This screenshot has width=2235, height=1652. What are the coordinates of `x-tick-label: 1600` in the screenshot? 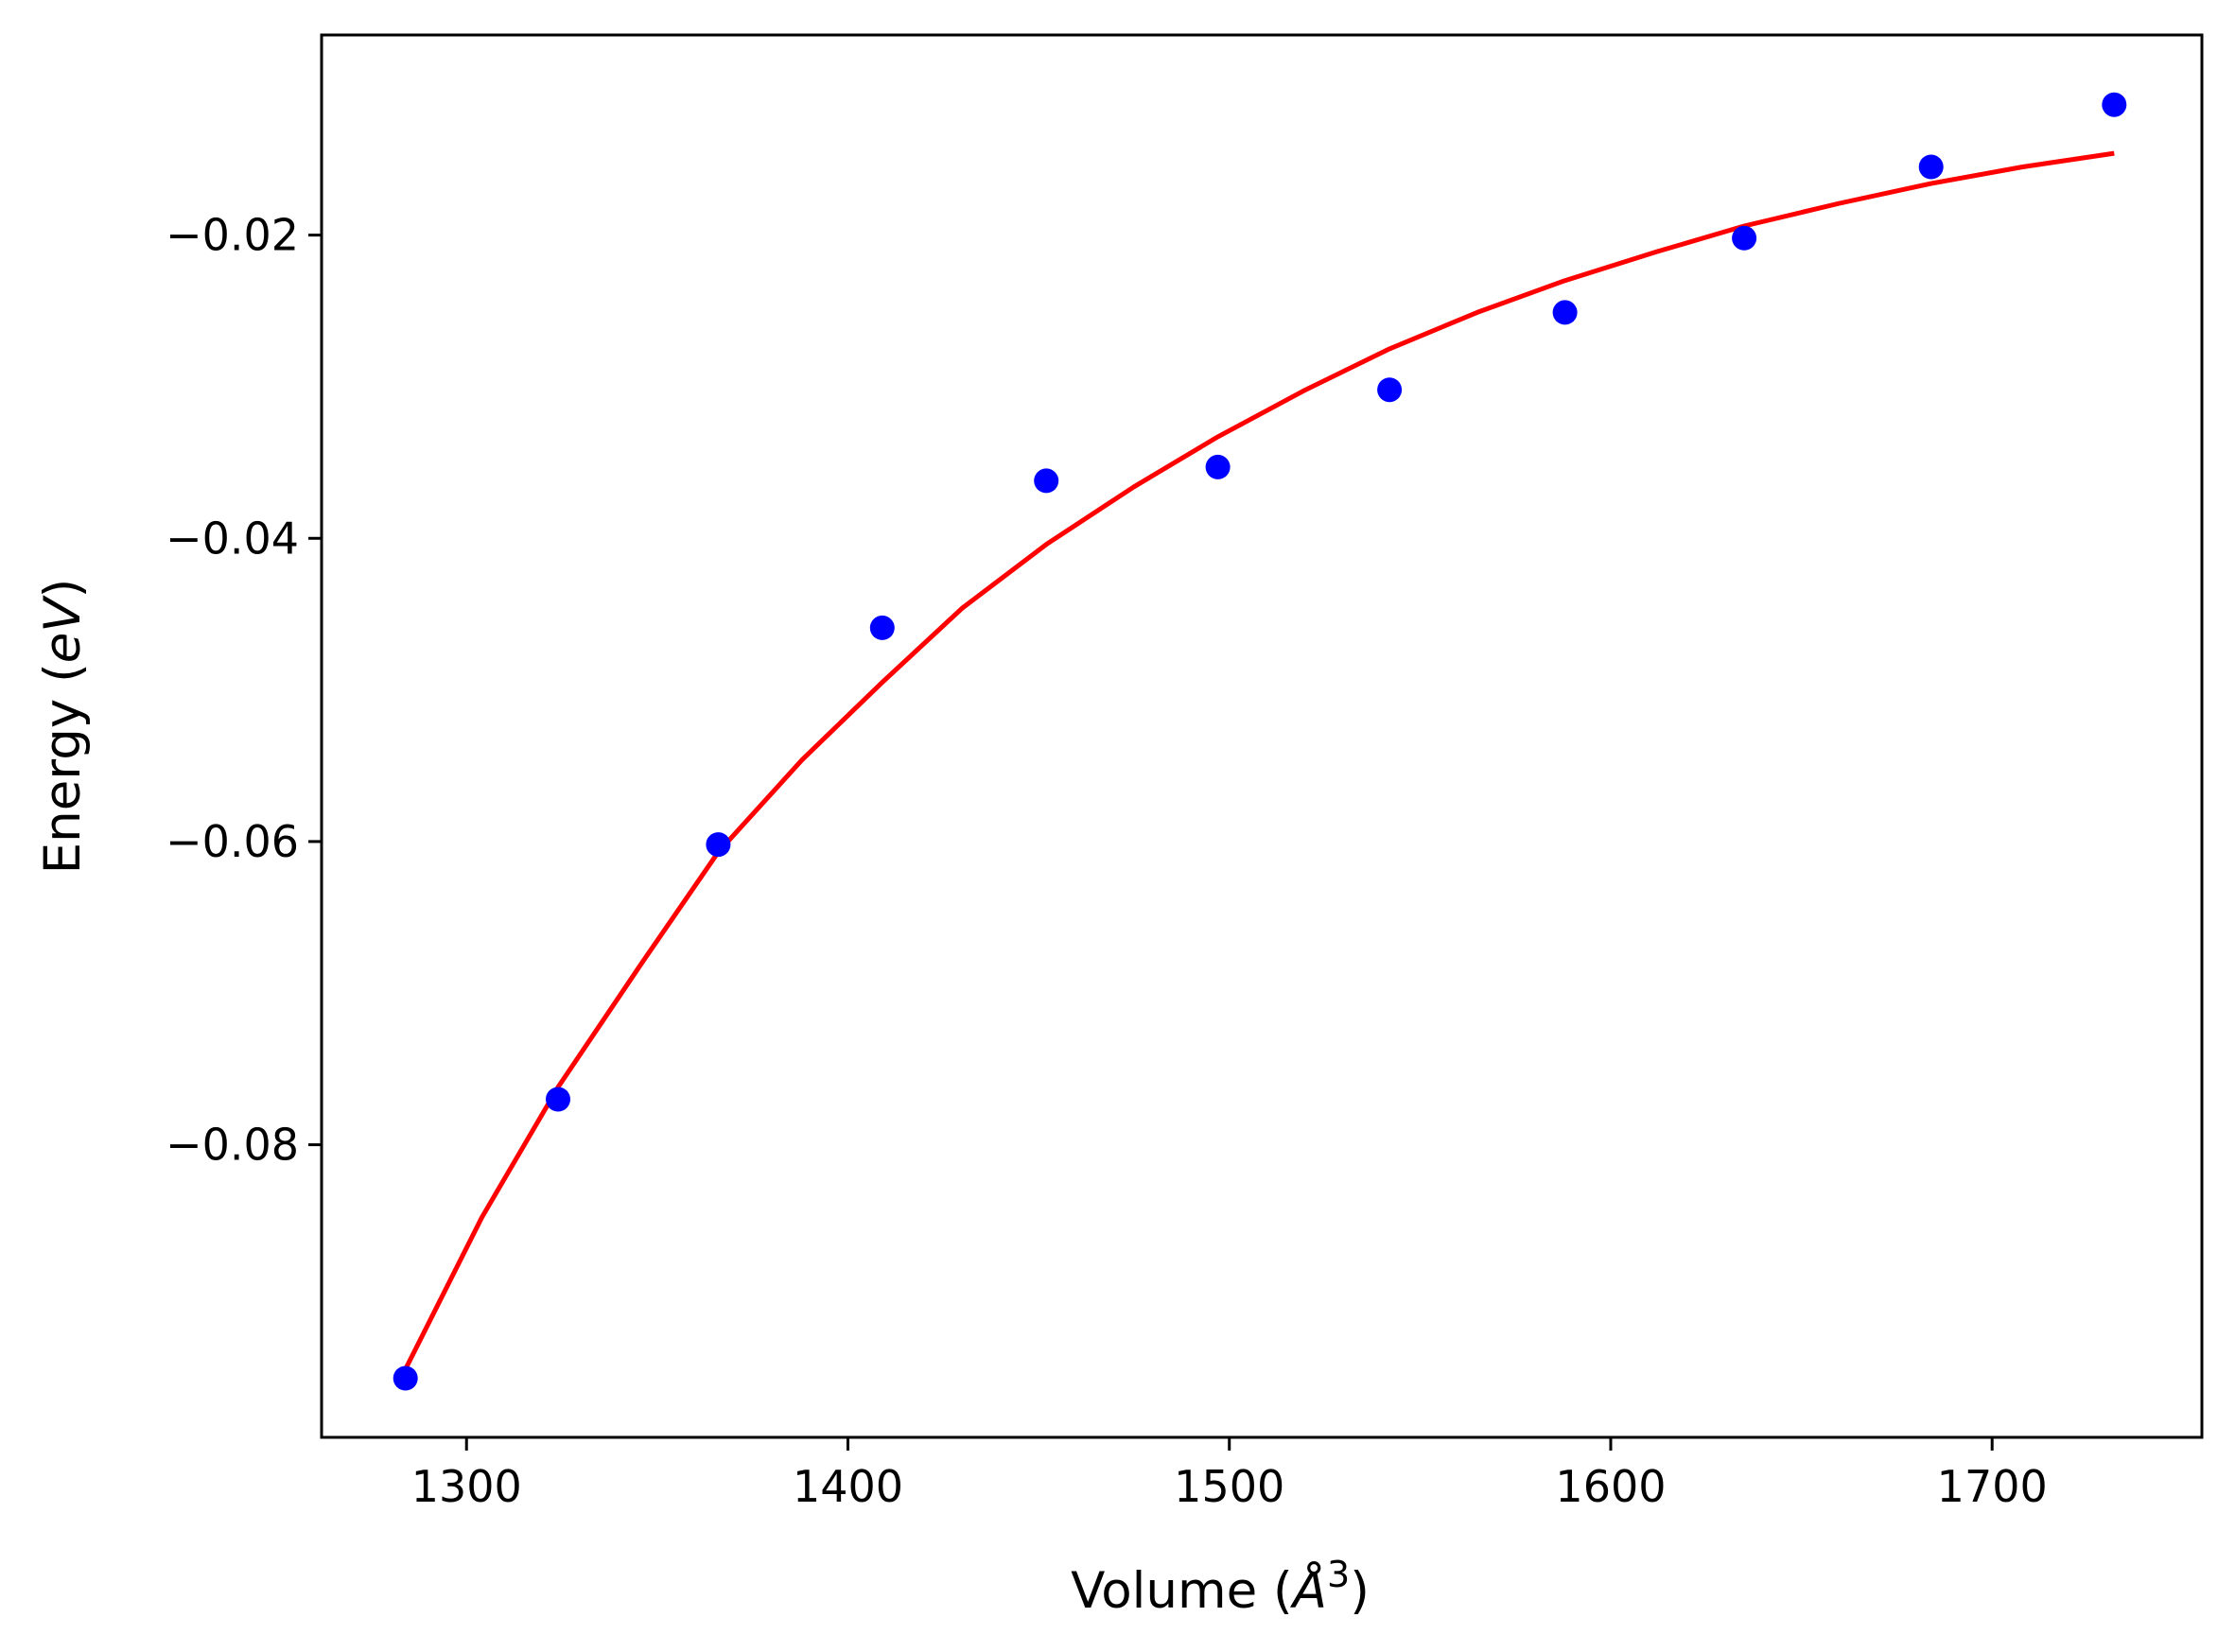 It's located at (1610, 1487).